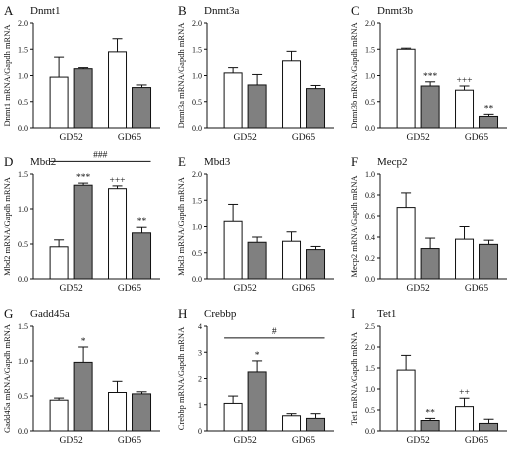  I want to click on y-tick-label: 4, so click(200, 326).